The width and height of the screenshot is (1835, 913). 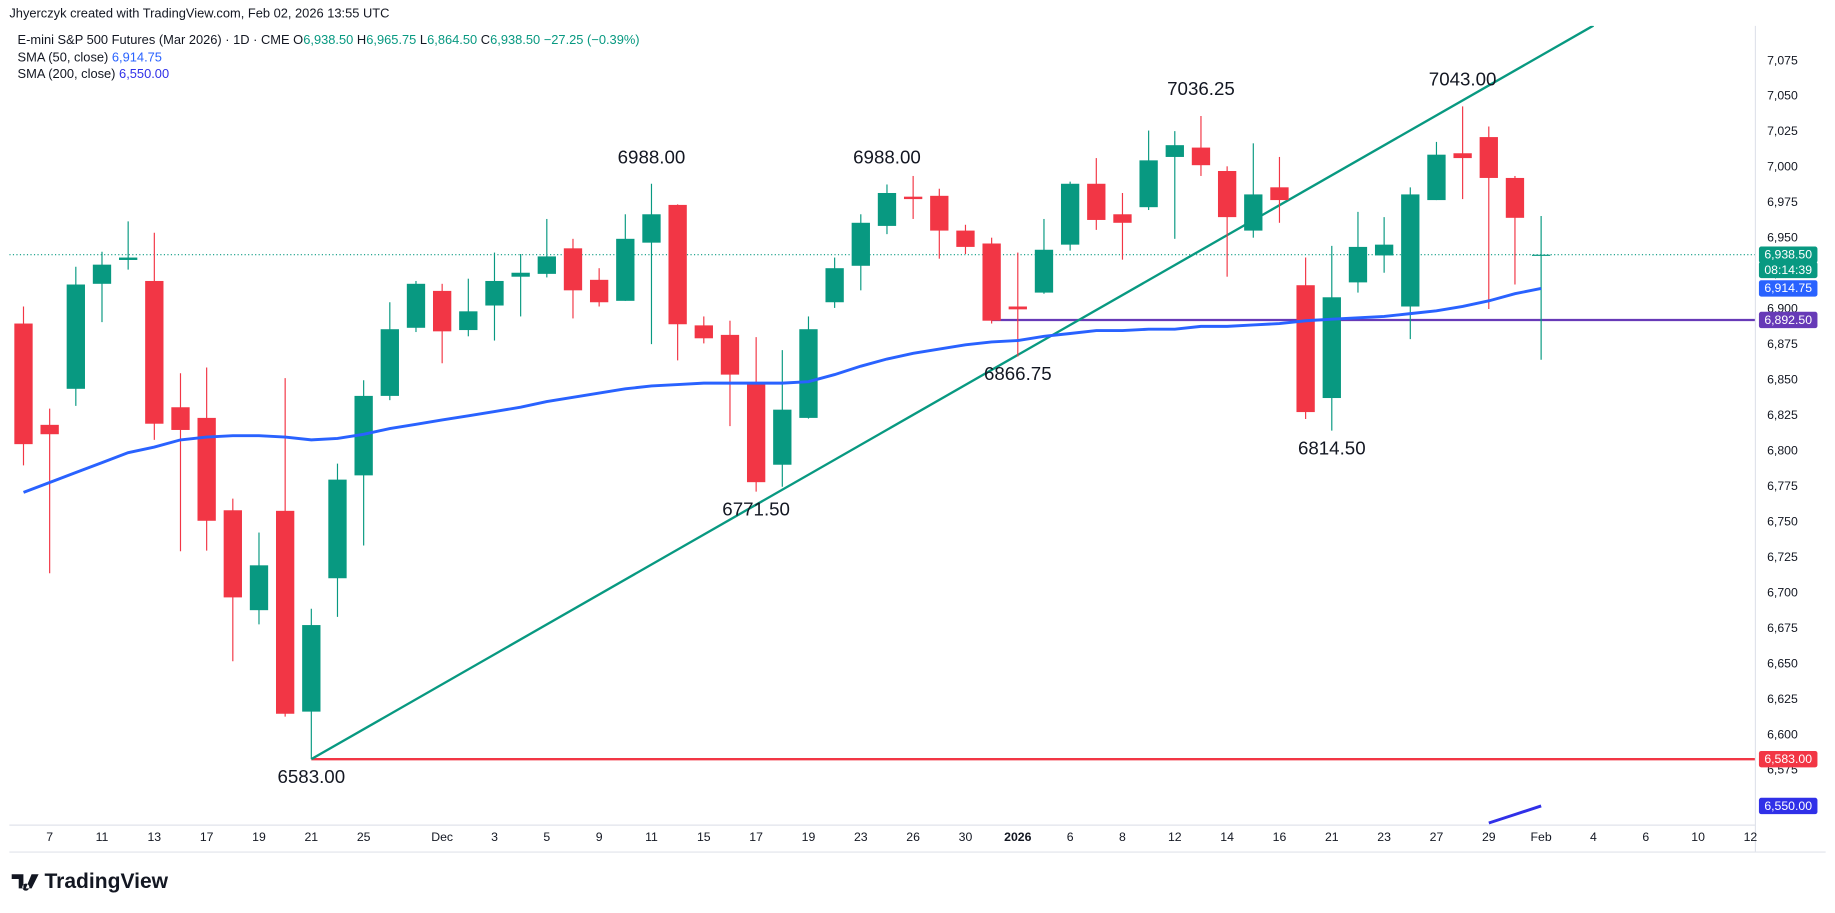 I want to click on y-tick-label: 6,800, so click(x=1782, y=450).